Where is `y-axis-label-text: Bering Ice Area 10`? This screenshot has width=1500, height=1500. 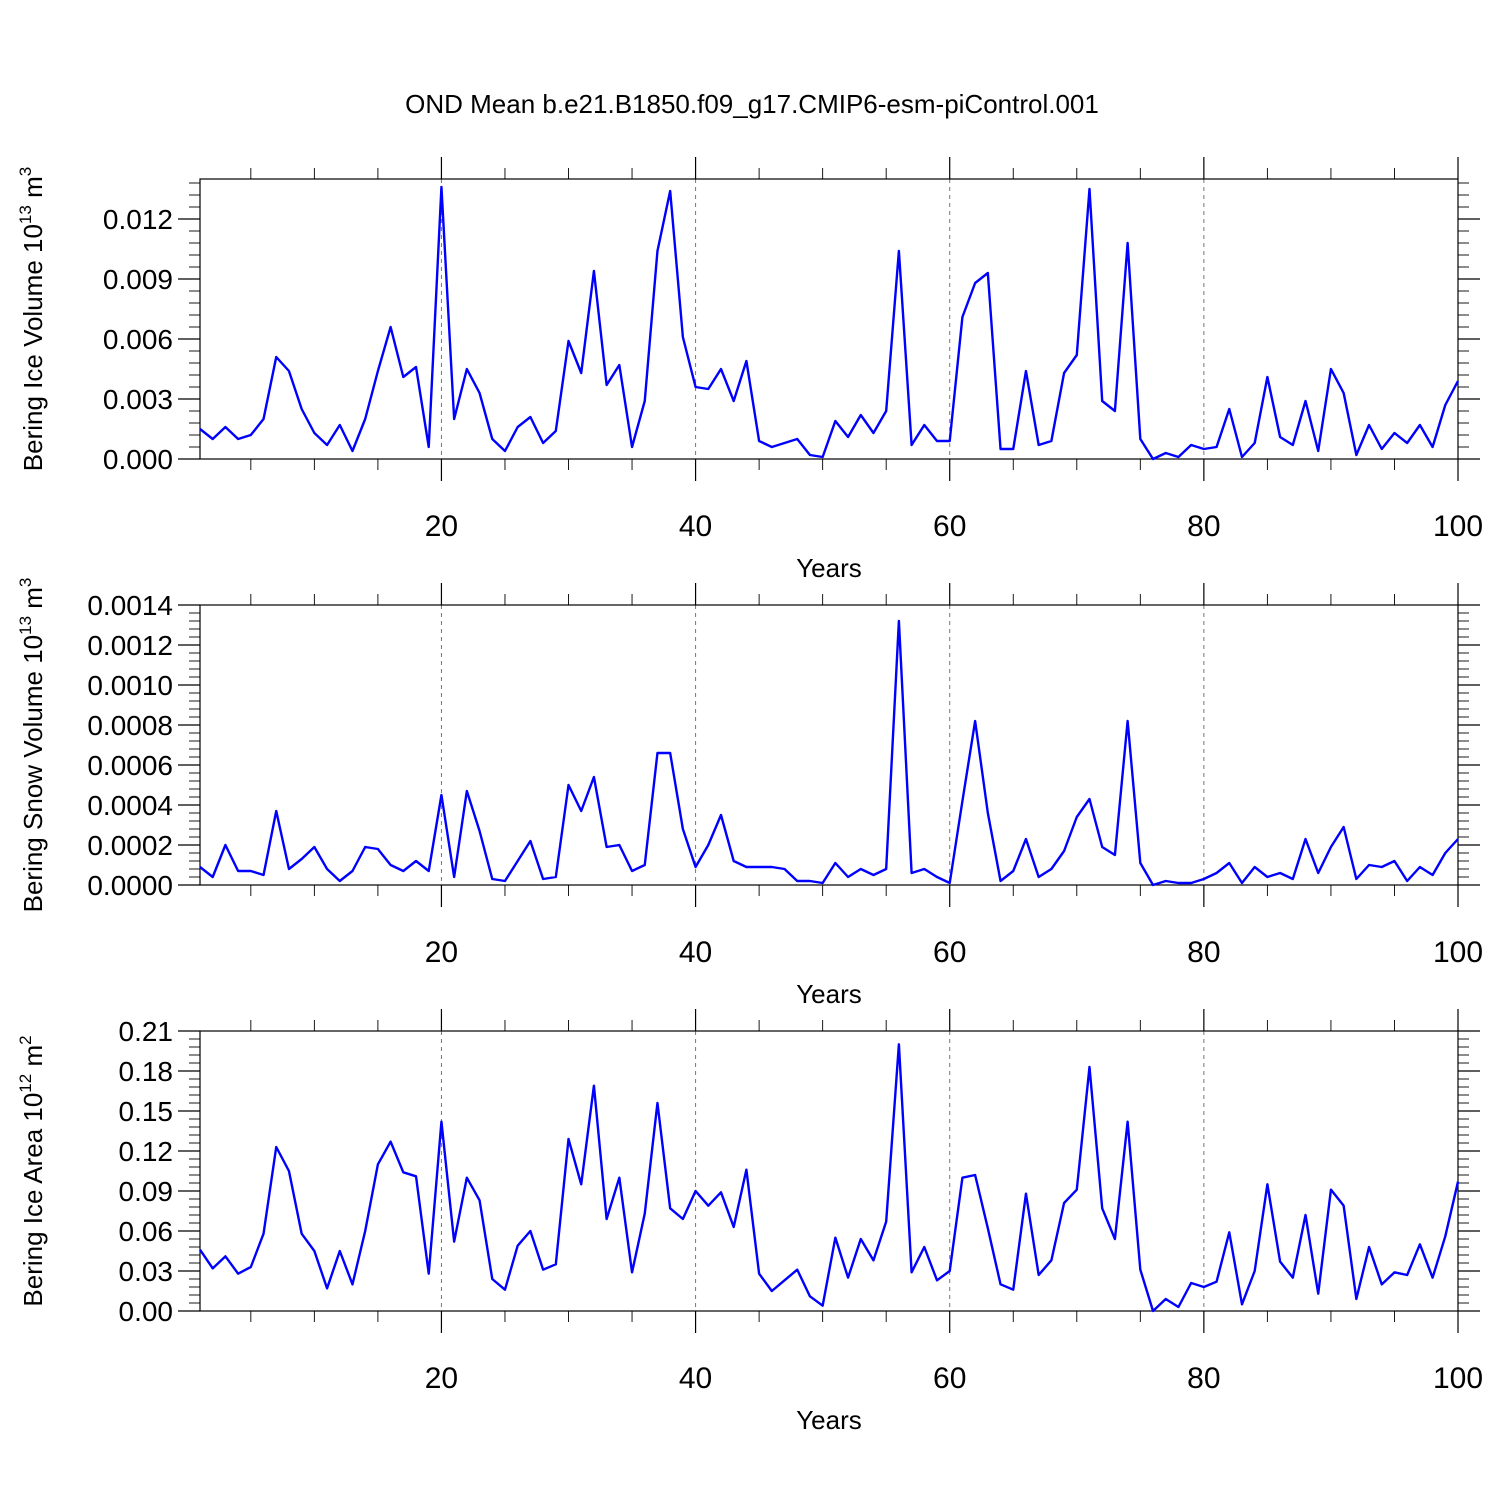
y-axis-label-text: Bering Ice Area 10 is located at coordinates (33, 1200).